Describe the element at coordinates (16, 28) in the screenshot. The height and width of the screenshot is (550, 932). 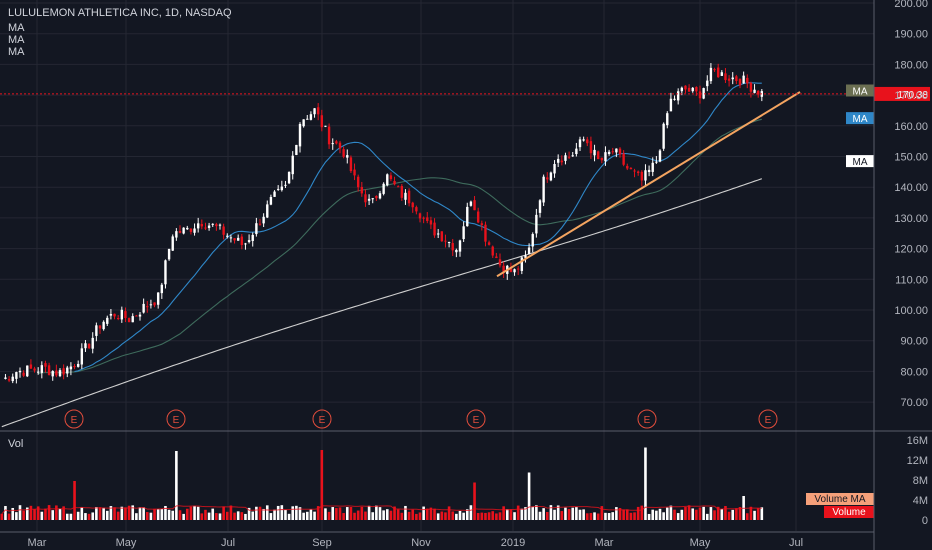
I see `ma-legend-1: MA` at that location.